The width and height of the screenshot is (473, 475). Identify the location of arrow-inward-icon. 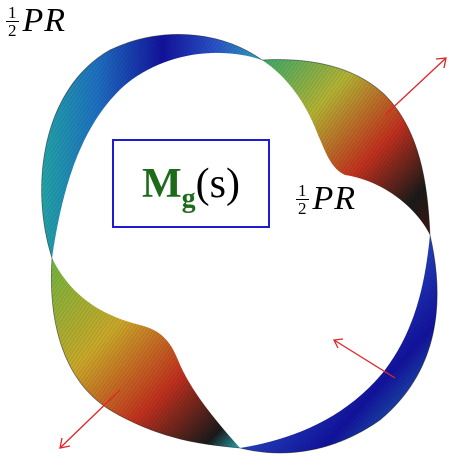
(364, 358).